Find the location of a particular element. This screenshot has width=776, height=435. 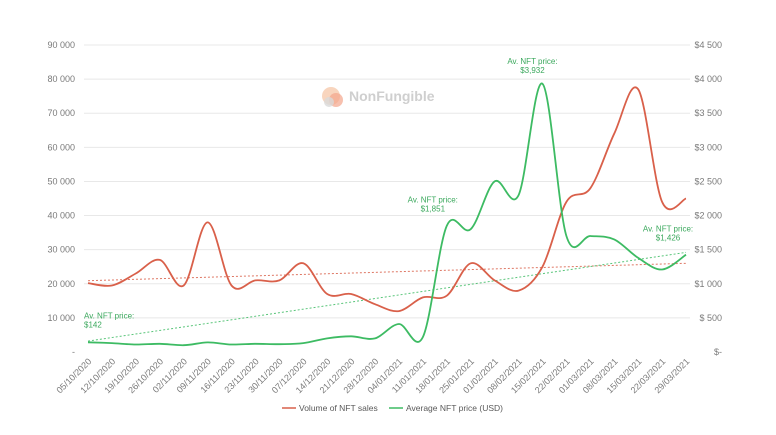

left-tick-label: - is located at coordinates (73, 352).